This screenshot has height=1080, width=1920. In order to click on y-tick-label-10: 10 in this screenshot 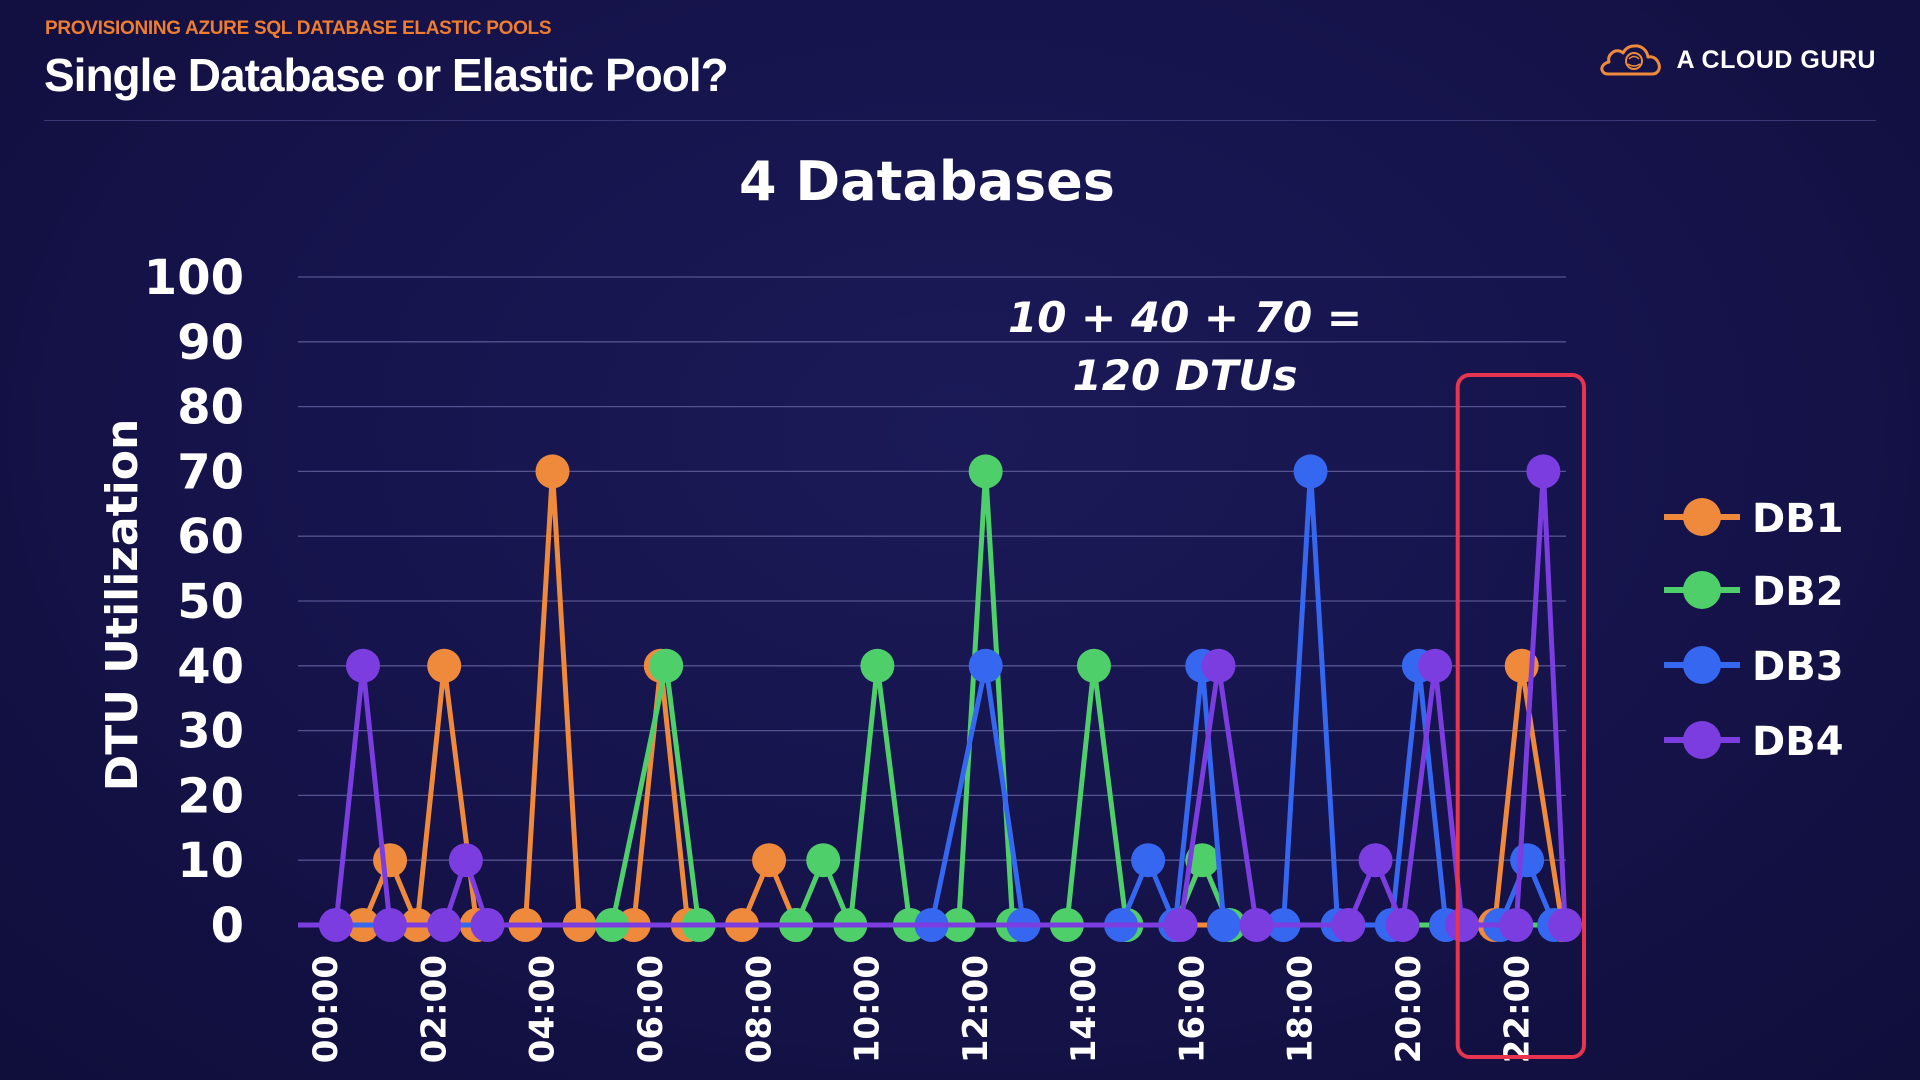, I will do `click(210, 861)`.